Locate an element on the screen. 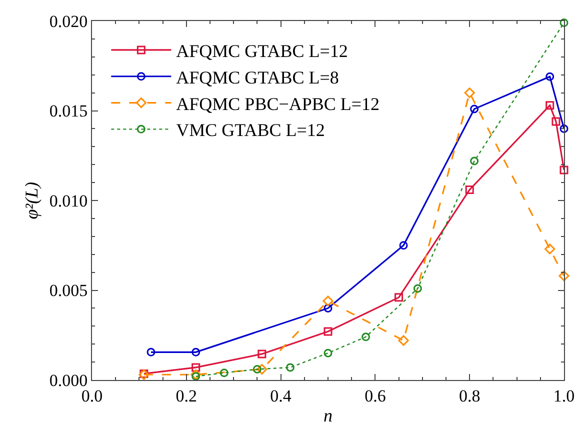 This screenshot has width=587, height=435. legend-label: AFQMC PBC−APBC L=12 is located at coordinates (278, 104).